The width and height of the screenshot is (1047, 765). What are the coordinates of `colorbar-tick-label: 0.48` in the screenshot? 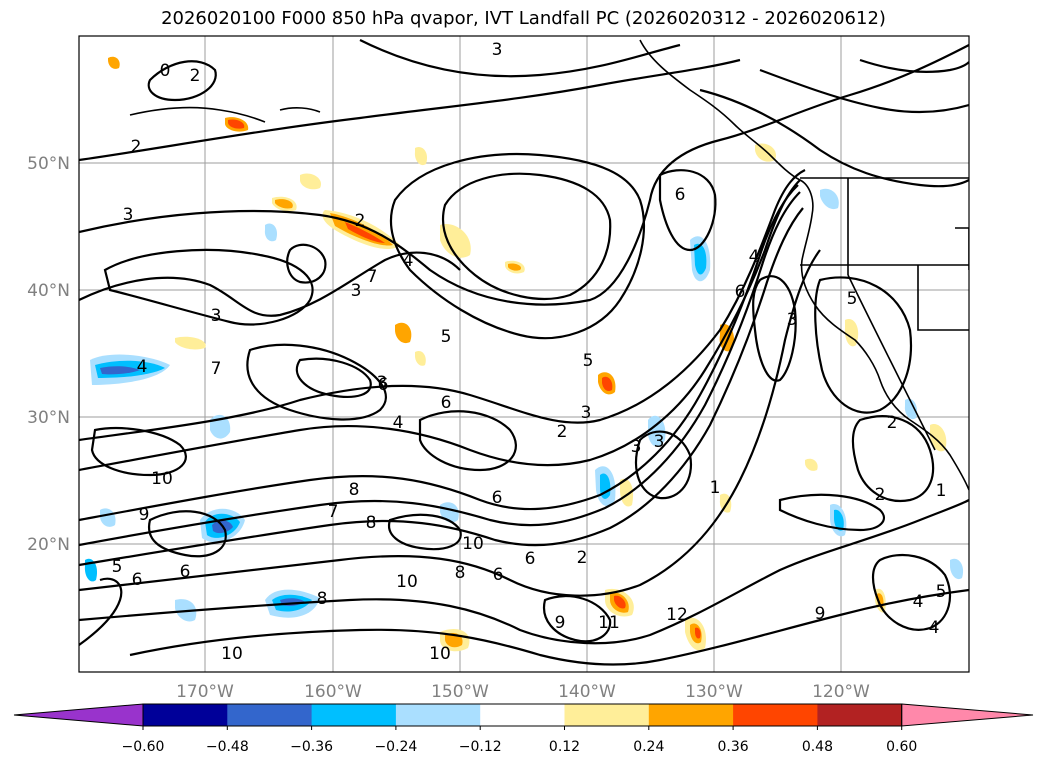 It's located at (817, 747).